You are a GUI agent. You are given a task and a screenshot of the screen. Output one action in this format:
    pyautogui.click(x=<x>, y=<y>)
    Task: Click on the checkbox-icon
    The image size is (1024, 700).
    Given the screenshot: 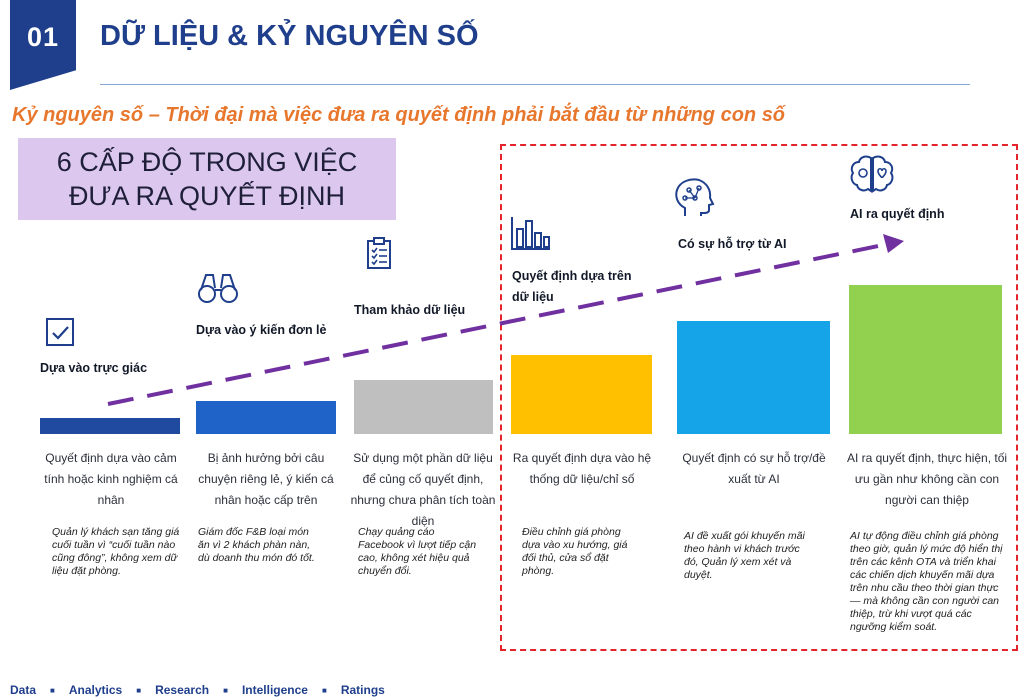 What is the action you would take?
    pyautogui.click(x=61, y=333)
    